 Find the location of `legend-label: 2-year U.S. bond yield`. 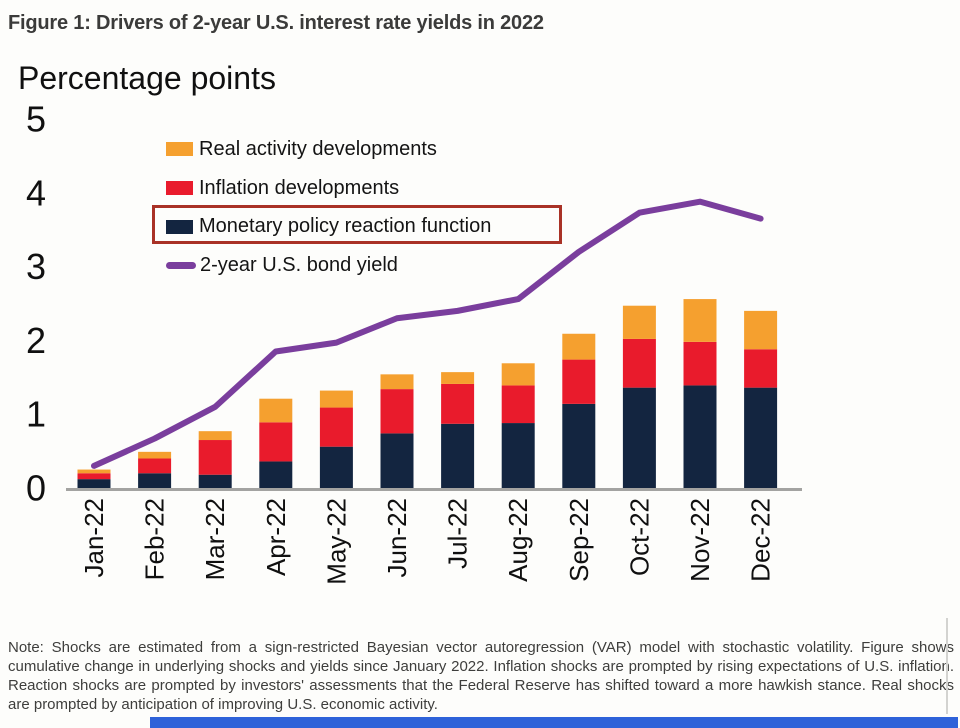

legend-label: 2-year U.S. bond yield is located at coordinates (299, 264).